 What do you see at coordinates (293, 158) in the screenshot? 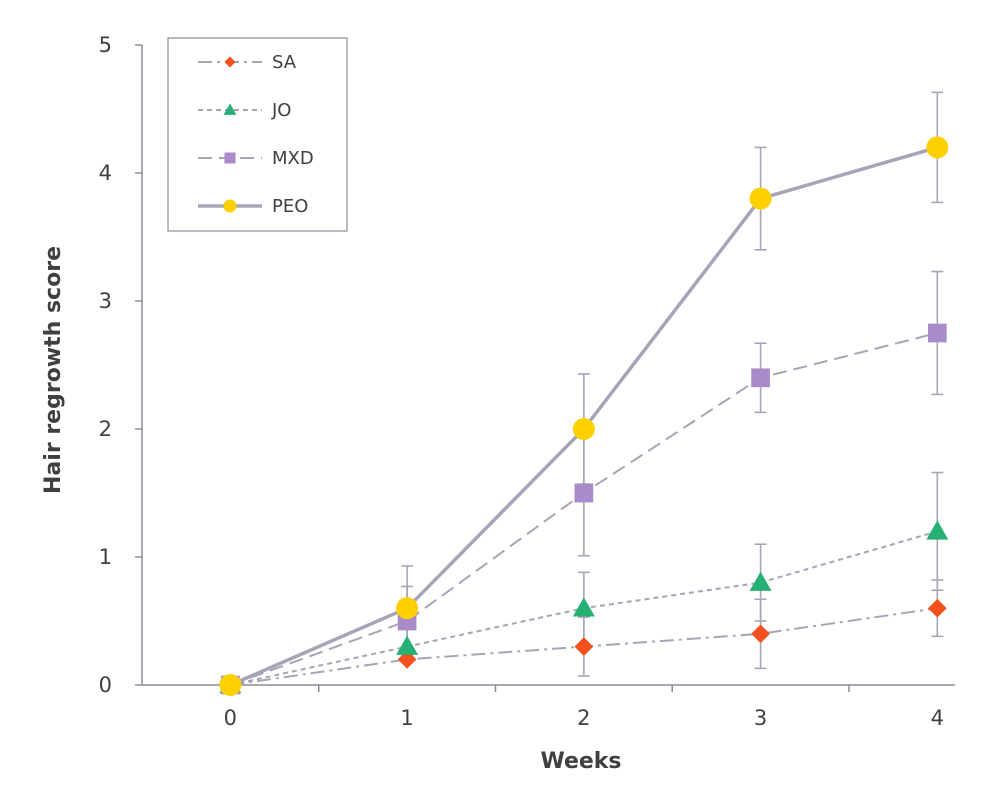
I see `legend-label-mxd: MXD` at bounding box center [293, 158].